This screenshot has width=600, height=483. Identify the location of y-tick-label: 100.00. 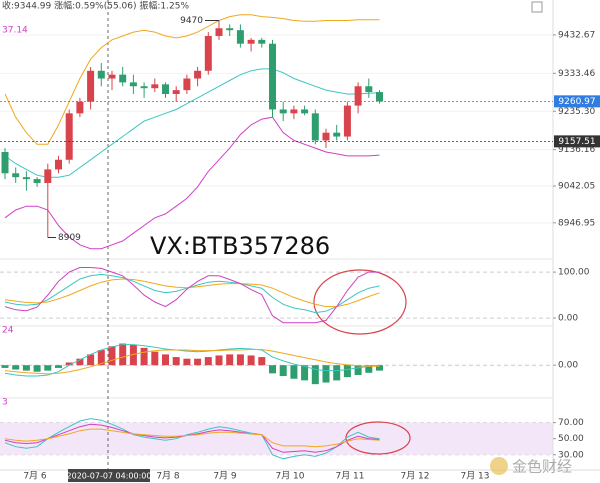
(574, 273).